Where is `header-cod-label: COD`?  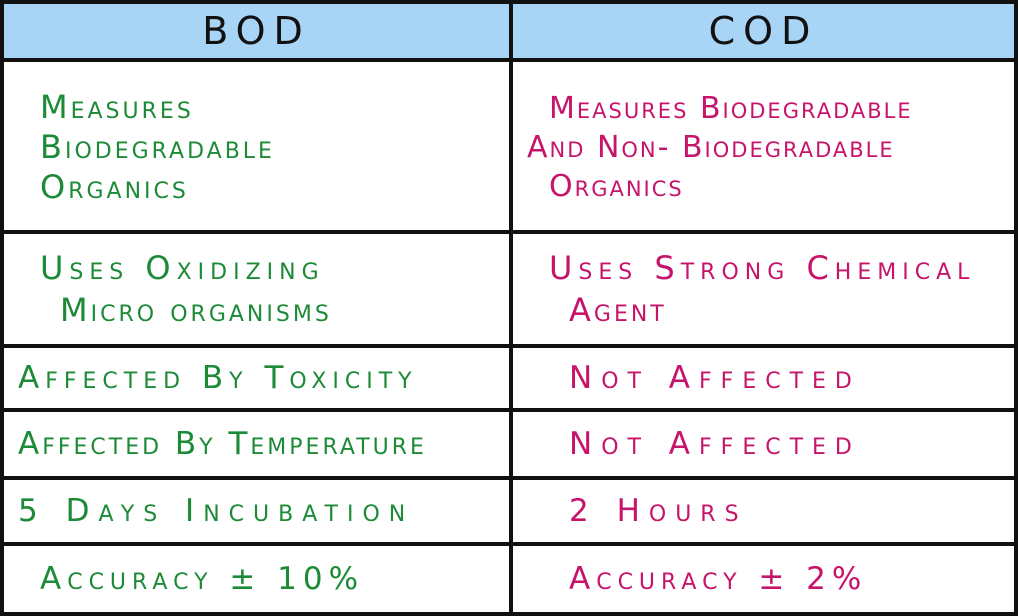 header-cod-label: COD is located at coordinates (763, 31).